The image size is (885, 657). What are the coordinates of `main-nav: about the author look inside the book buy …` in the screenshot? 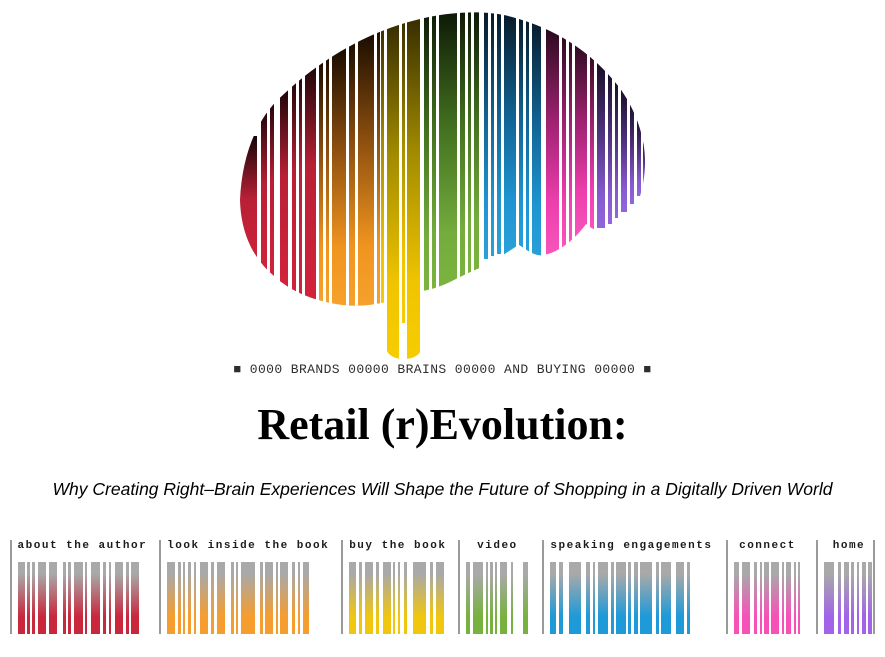 It's located at (442, 587).